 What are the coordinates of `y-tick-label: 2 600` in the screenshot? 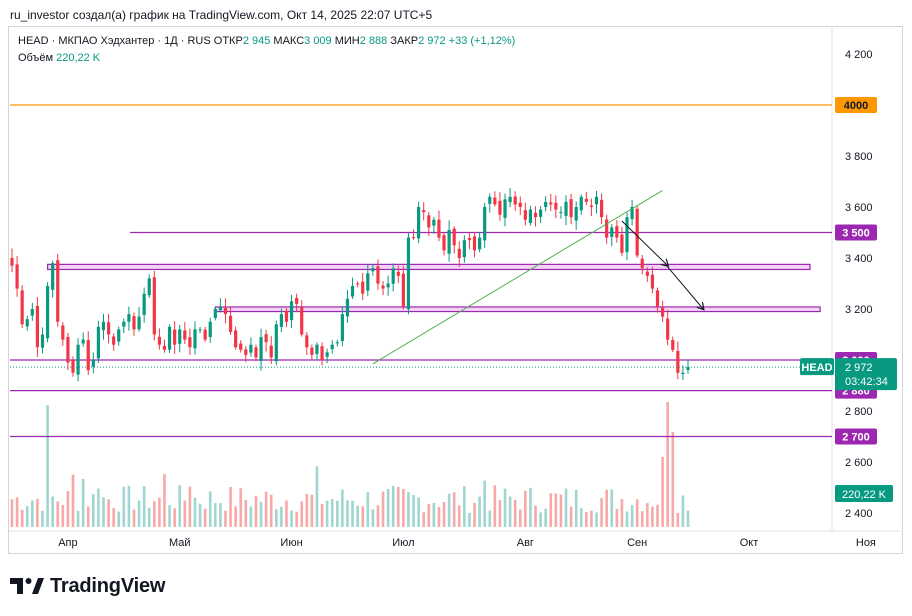 It's located at (859, 463).